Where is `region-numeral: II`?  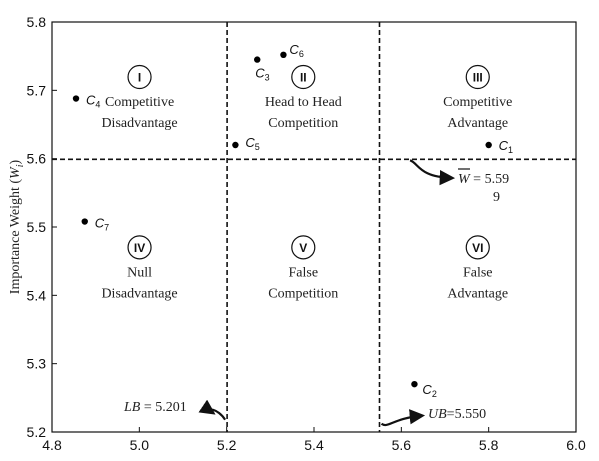
region-numeral: II is located at coordinates (303, 78).